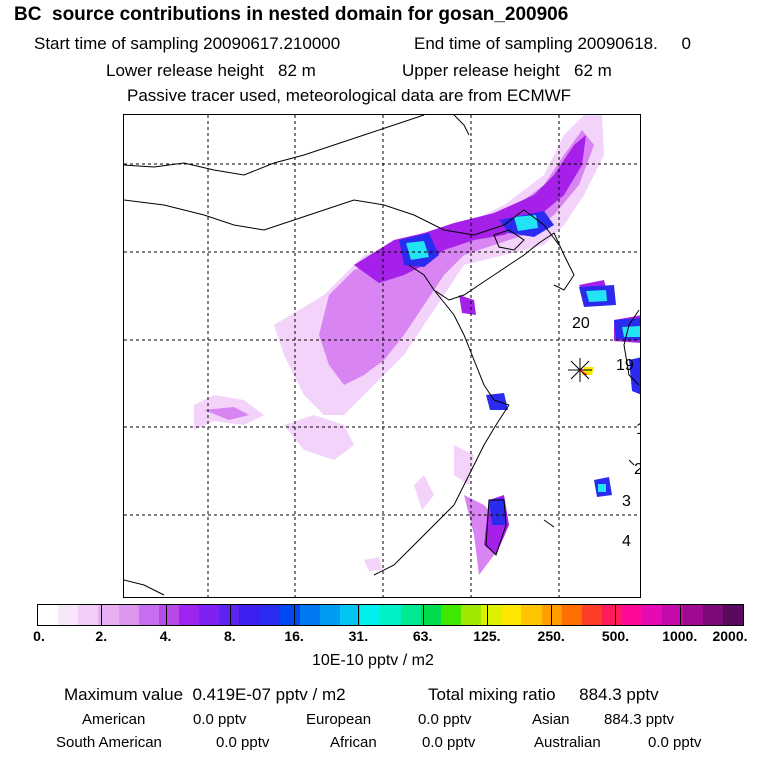 The height and width of the screenshot is (768, 768). I want to click on lower-release-label: Lower release height 82 m, so click(211, 70).